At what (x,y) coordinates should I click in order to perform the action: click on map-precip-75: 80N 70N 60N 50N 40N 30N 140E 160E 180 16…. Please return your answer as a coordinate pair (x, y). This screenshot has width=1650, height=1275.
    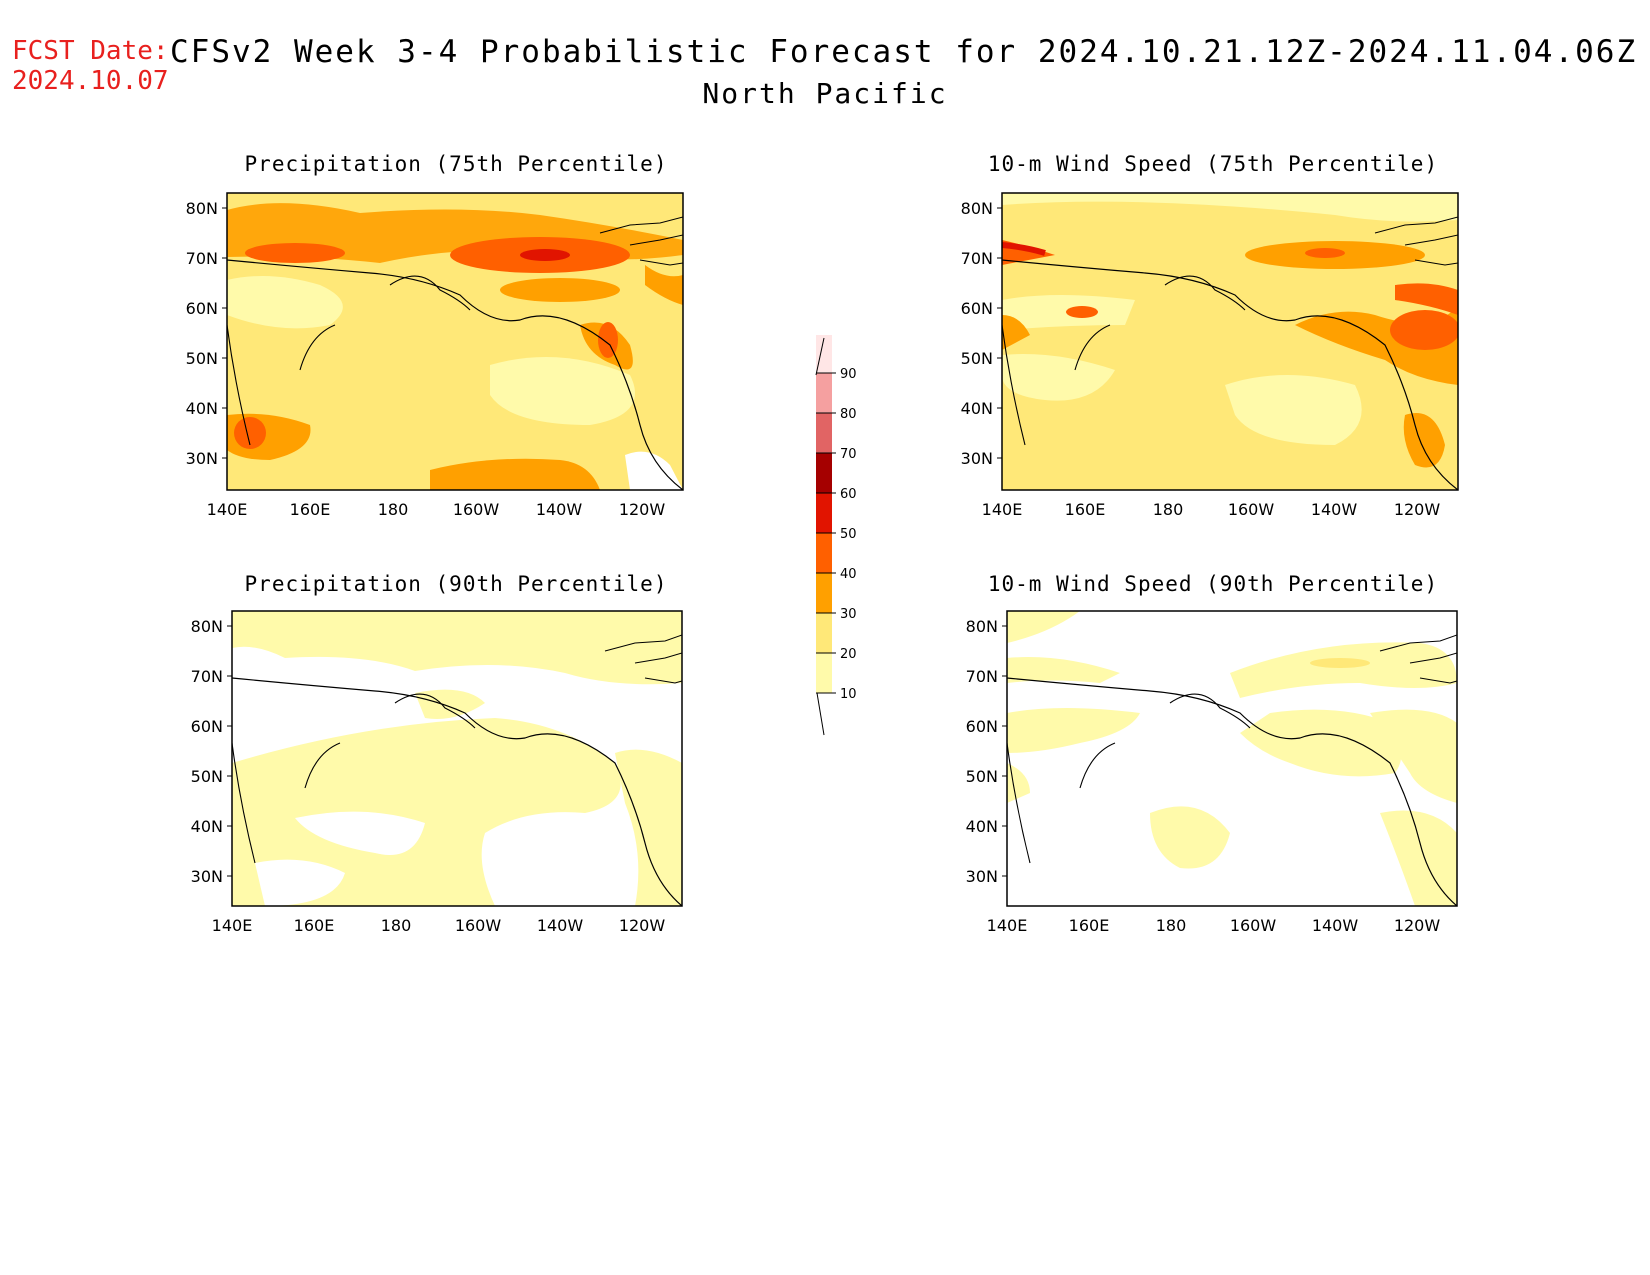
    Looking at the image, I should click on (435, 355).